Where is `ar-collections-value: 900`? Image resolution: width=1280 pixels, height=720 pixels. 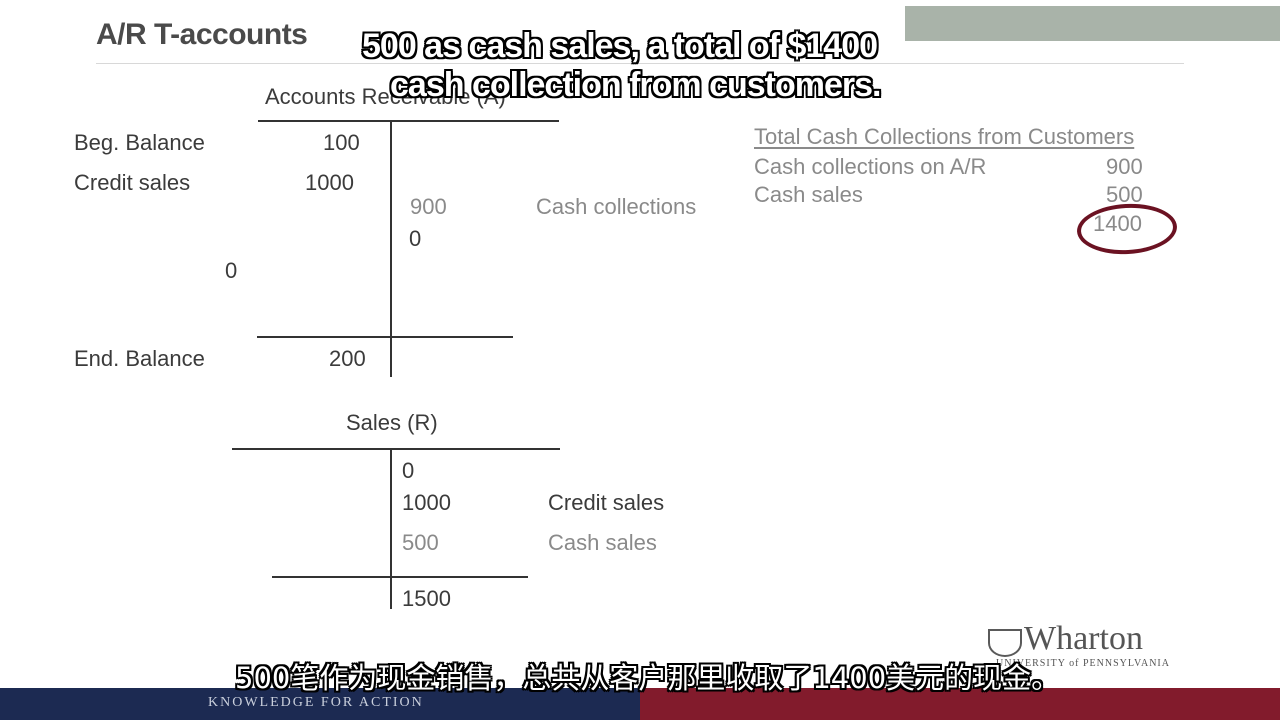
ar-collections-value: 900 is located at coordinates (428, 206).